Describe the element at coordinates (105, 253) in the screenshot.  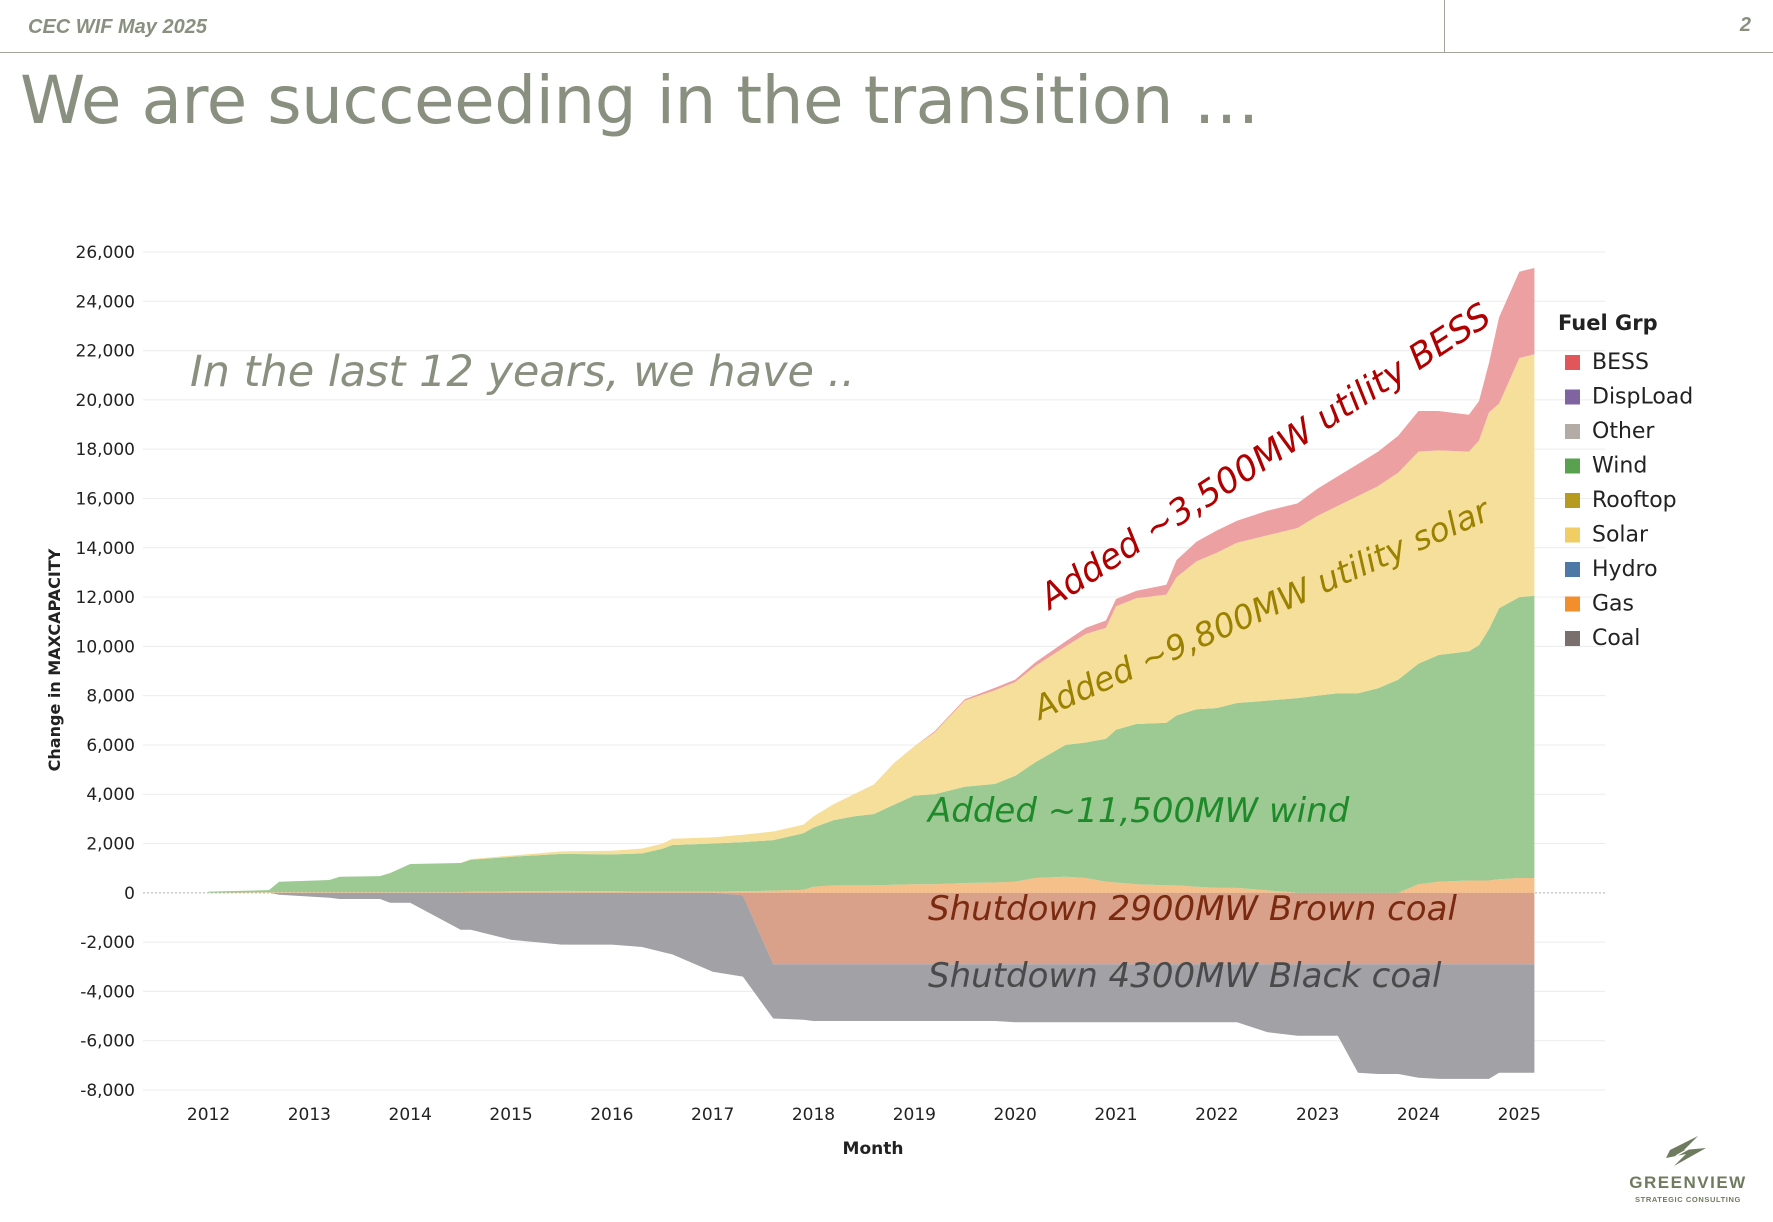
I see `y-tick-label: 26,000` at that location.